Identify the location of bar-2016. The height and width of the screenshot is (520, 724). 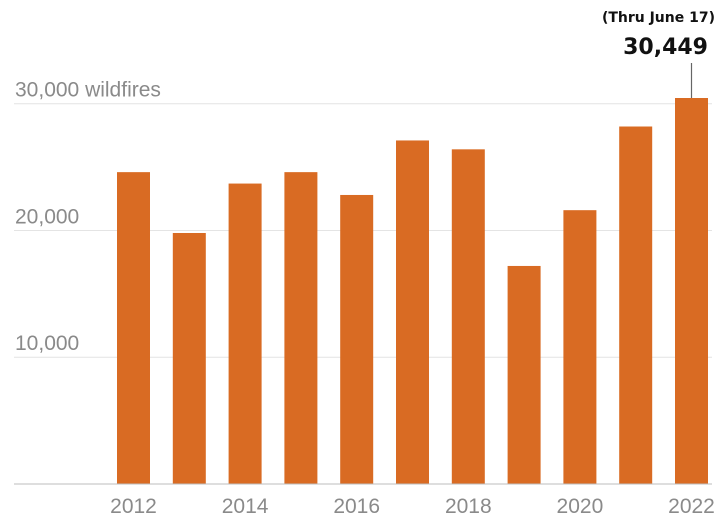
(357, 339).